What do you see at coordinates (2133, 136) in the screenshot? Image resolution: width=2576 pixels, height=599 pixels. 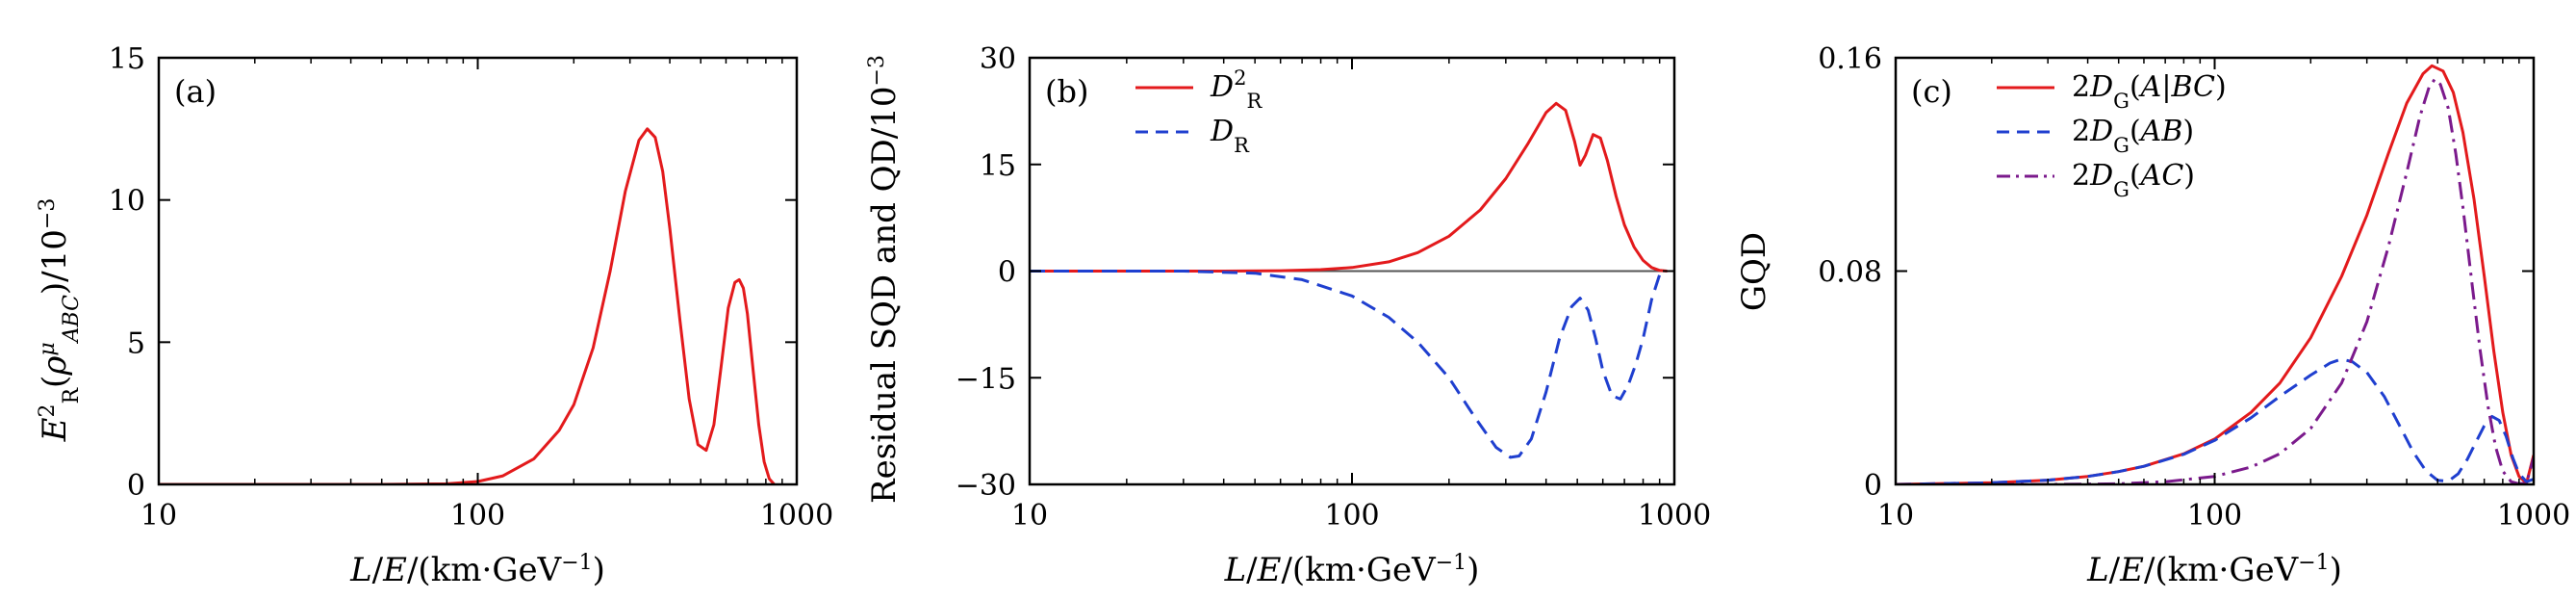 I see `legend-label: 2DG(AB)` at bounding box center [2133, 136].